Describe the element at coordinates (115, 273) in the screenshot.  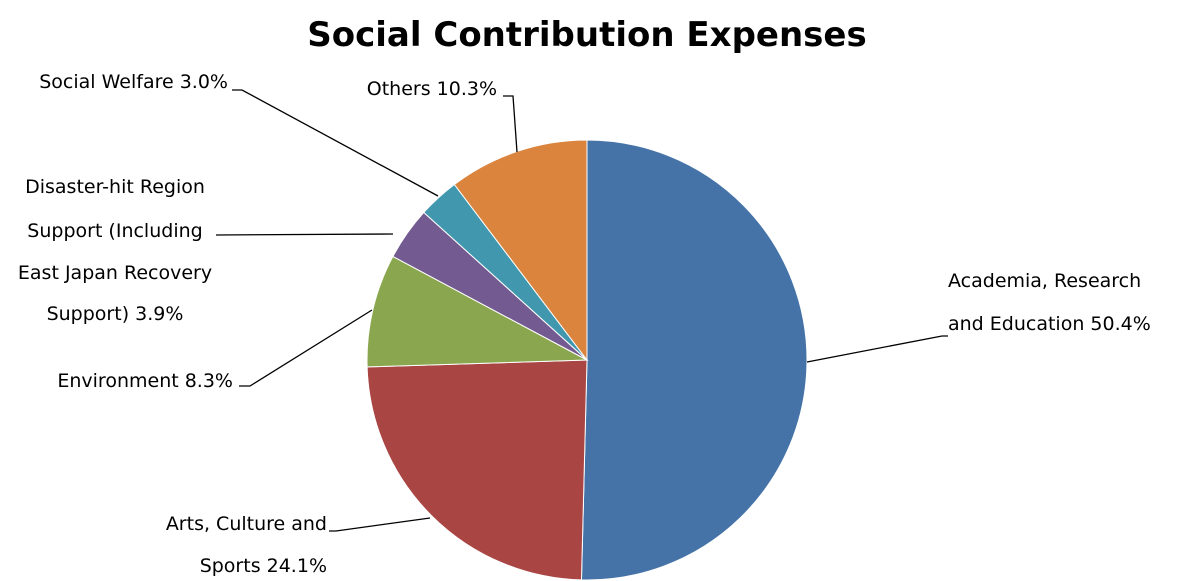
I see `slice-label-line: East Japan Recovery` at that location.